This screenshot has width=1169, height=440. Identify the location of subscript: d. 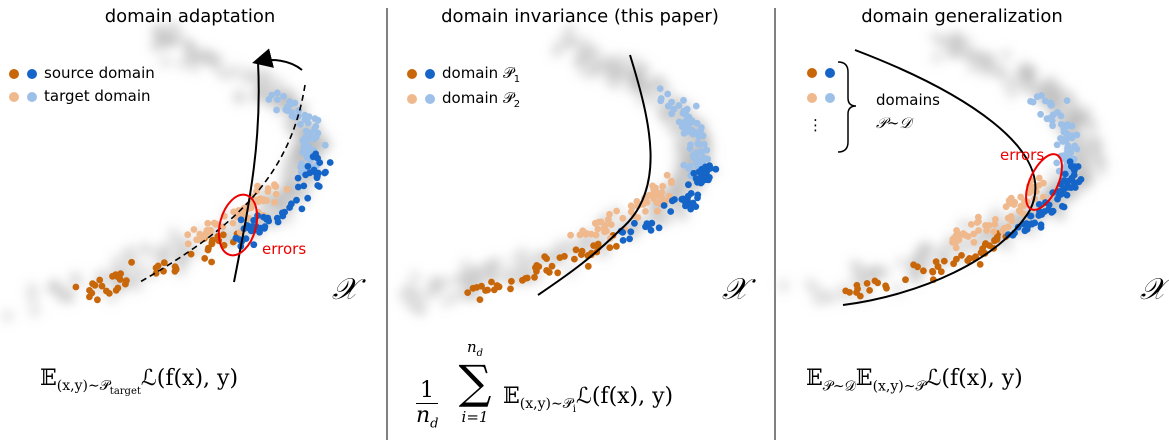
(480, 353).